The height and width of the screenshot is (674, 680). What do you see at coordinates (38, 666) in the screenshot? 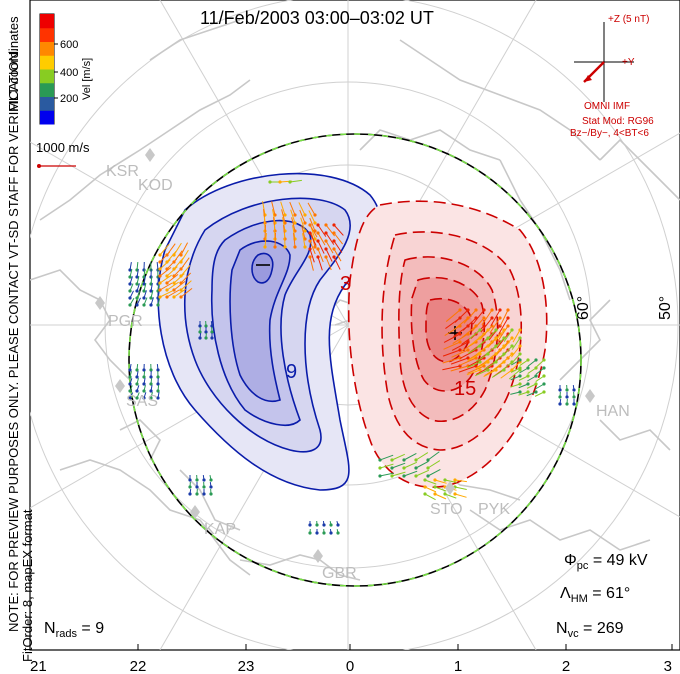
I see `mlt-label: 21` at bounding box center [38, 666].